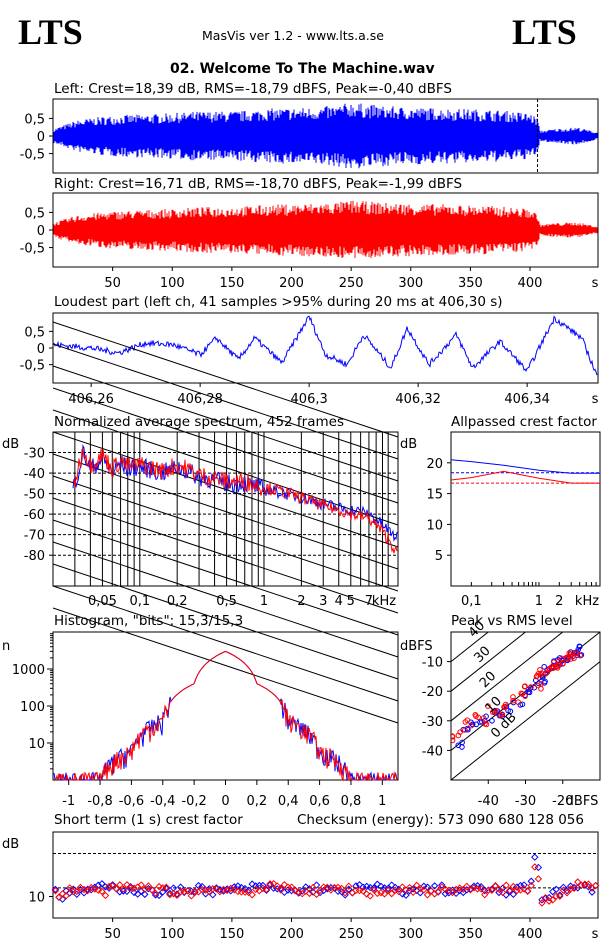 The width and height of the screenshot is (606, 946). What do you see at coordinates (351, 283) in the screenshot?
I see `time-axis-label: 250` at bounding box center [351, 283].